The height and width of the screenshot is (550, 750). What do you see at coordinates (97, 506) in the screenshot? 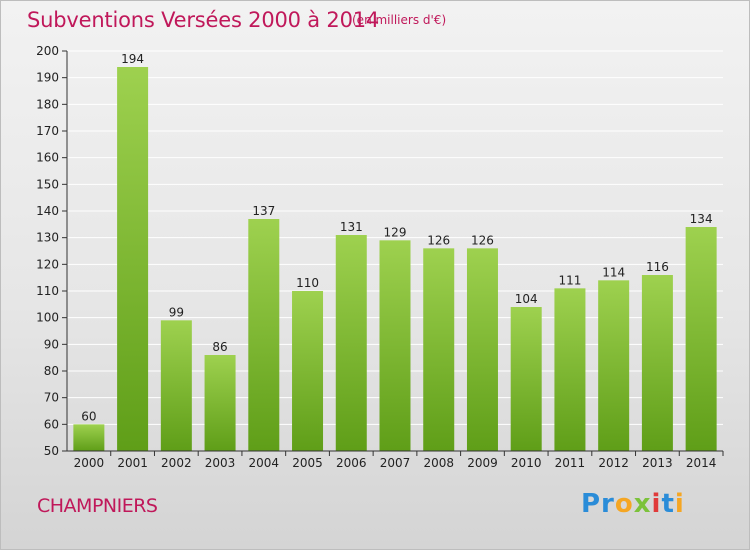
I see `place-name: CHAMPNIERS` at bounding box center [97, 506].